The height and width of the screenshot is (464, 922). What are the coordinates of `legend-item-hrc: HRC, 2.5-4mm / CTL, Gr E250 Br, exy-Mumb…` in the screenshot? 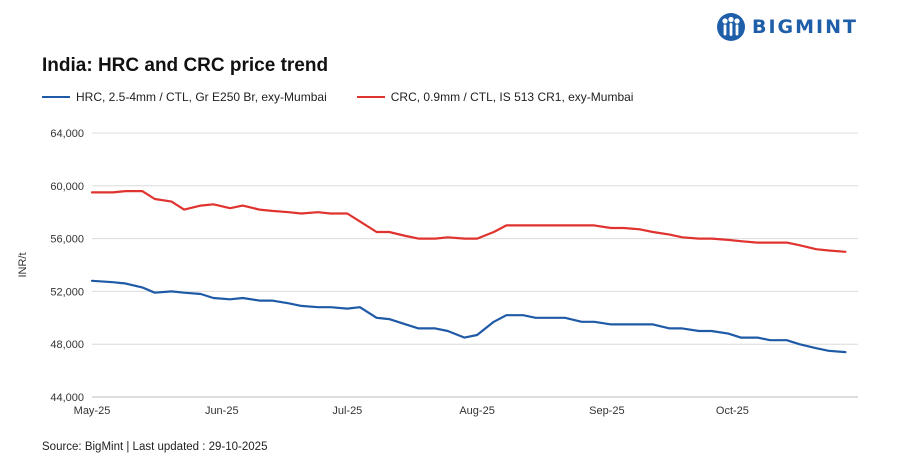 It's located at (184, 97).